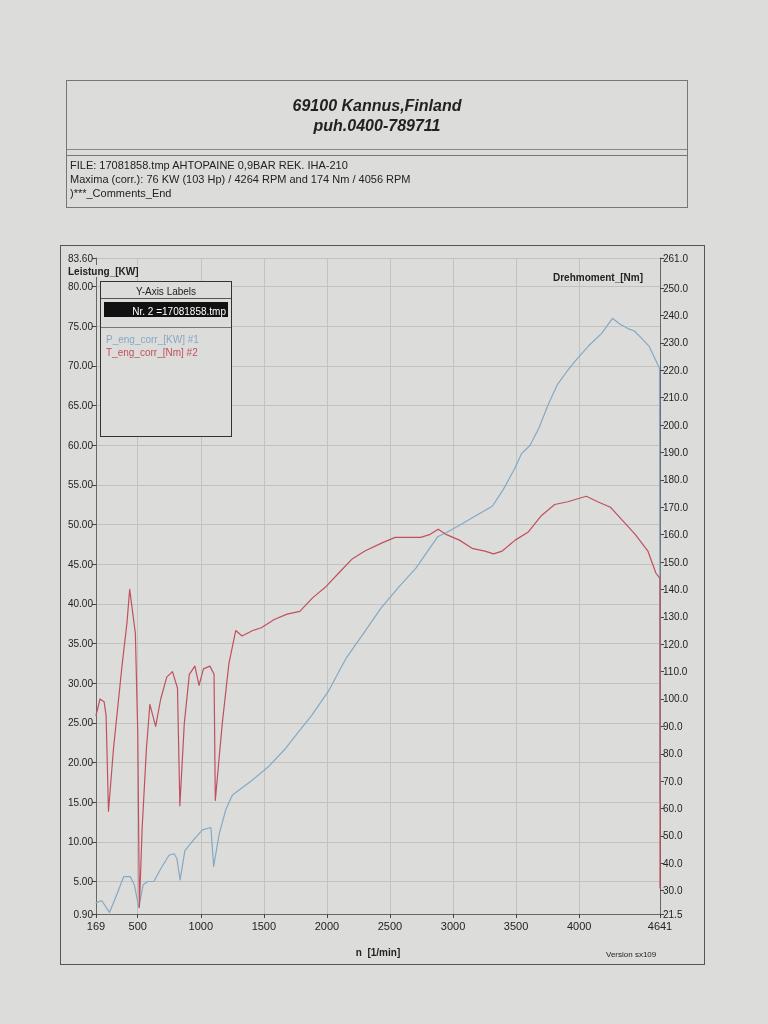 The width and height of the screenshot is (768, 1024). I want to click on x-tick-label: 3000, so click(453, 925).